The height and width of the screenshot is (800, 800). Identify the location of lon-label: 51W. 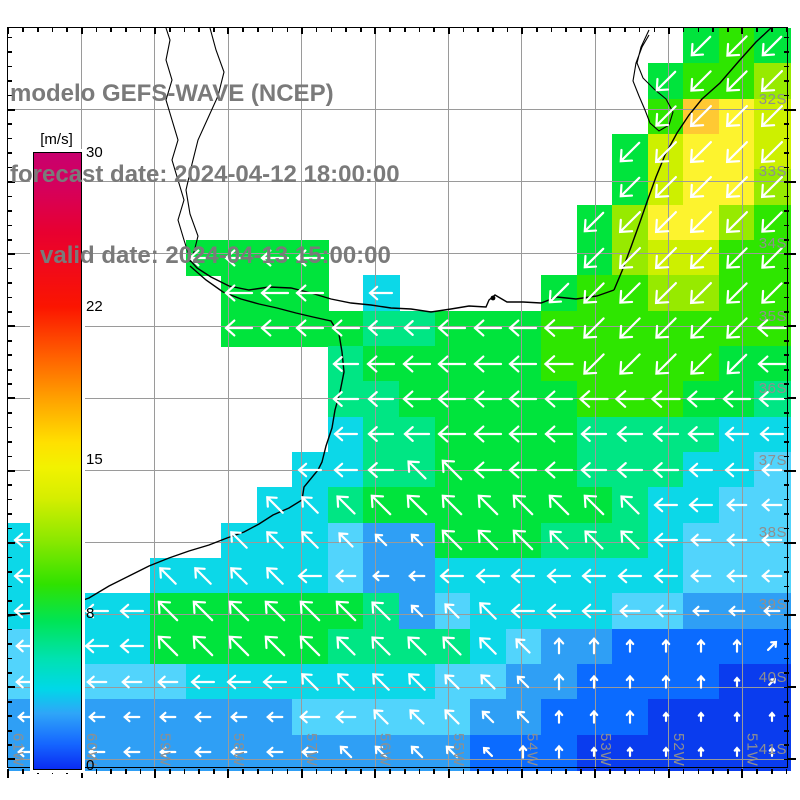
(752, 750).